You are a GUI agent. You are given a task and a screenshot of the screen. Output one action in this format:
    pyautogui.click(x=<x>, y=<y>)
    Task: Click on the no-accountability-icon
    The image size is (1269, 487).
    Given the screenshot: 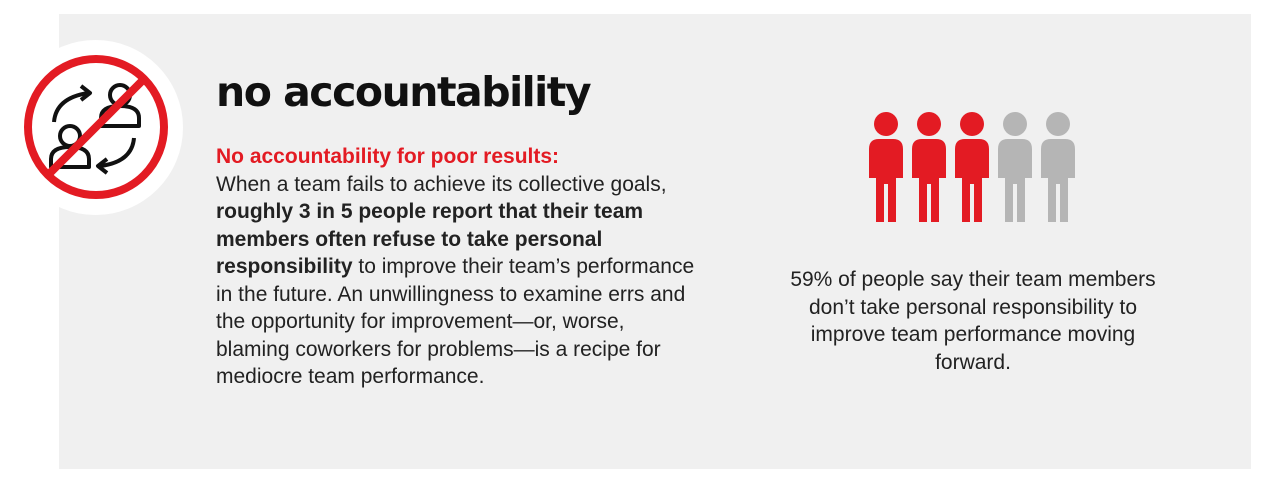 What is the action you would take?
    pyautogui.click(x=96, y=127)
    